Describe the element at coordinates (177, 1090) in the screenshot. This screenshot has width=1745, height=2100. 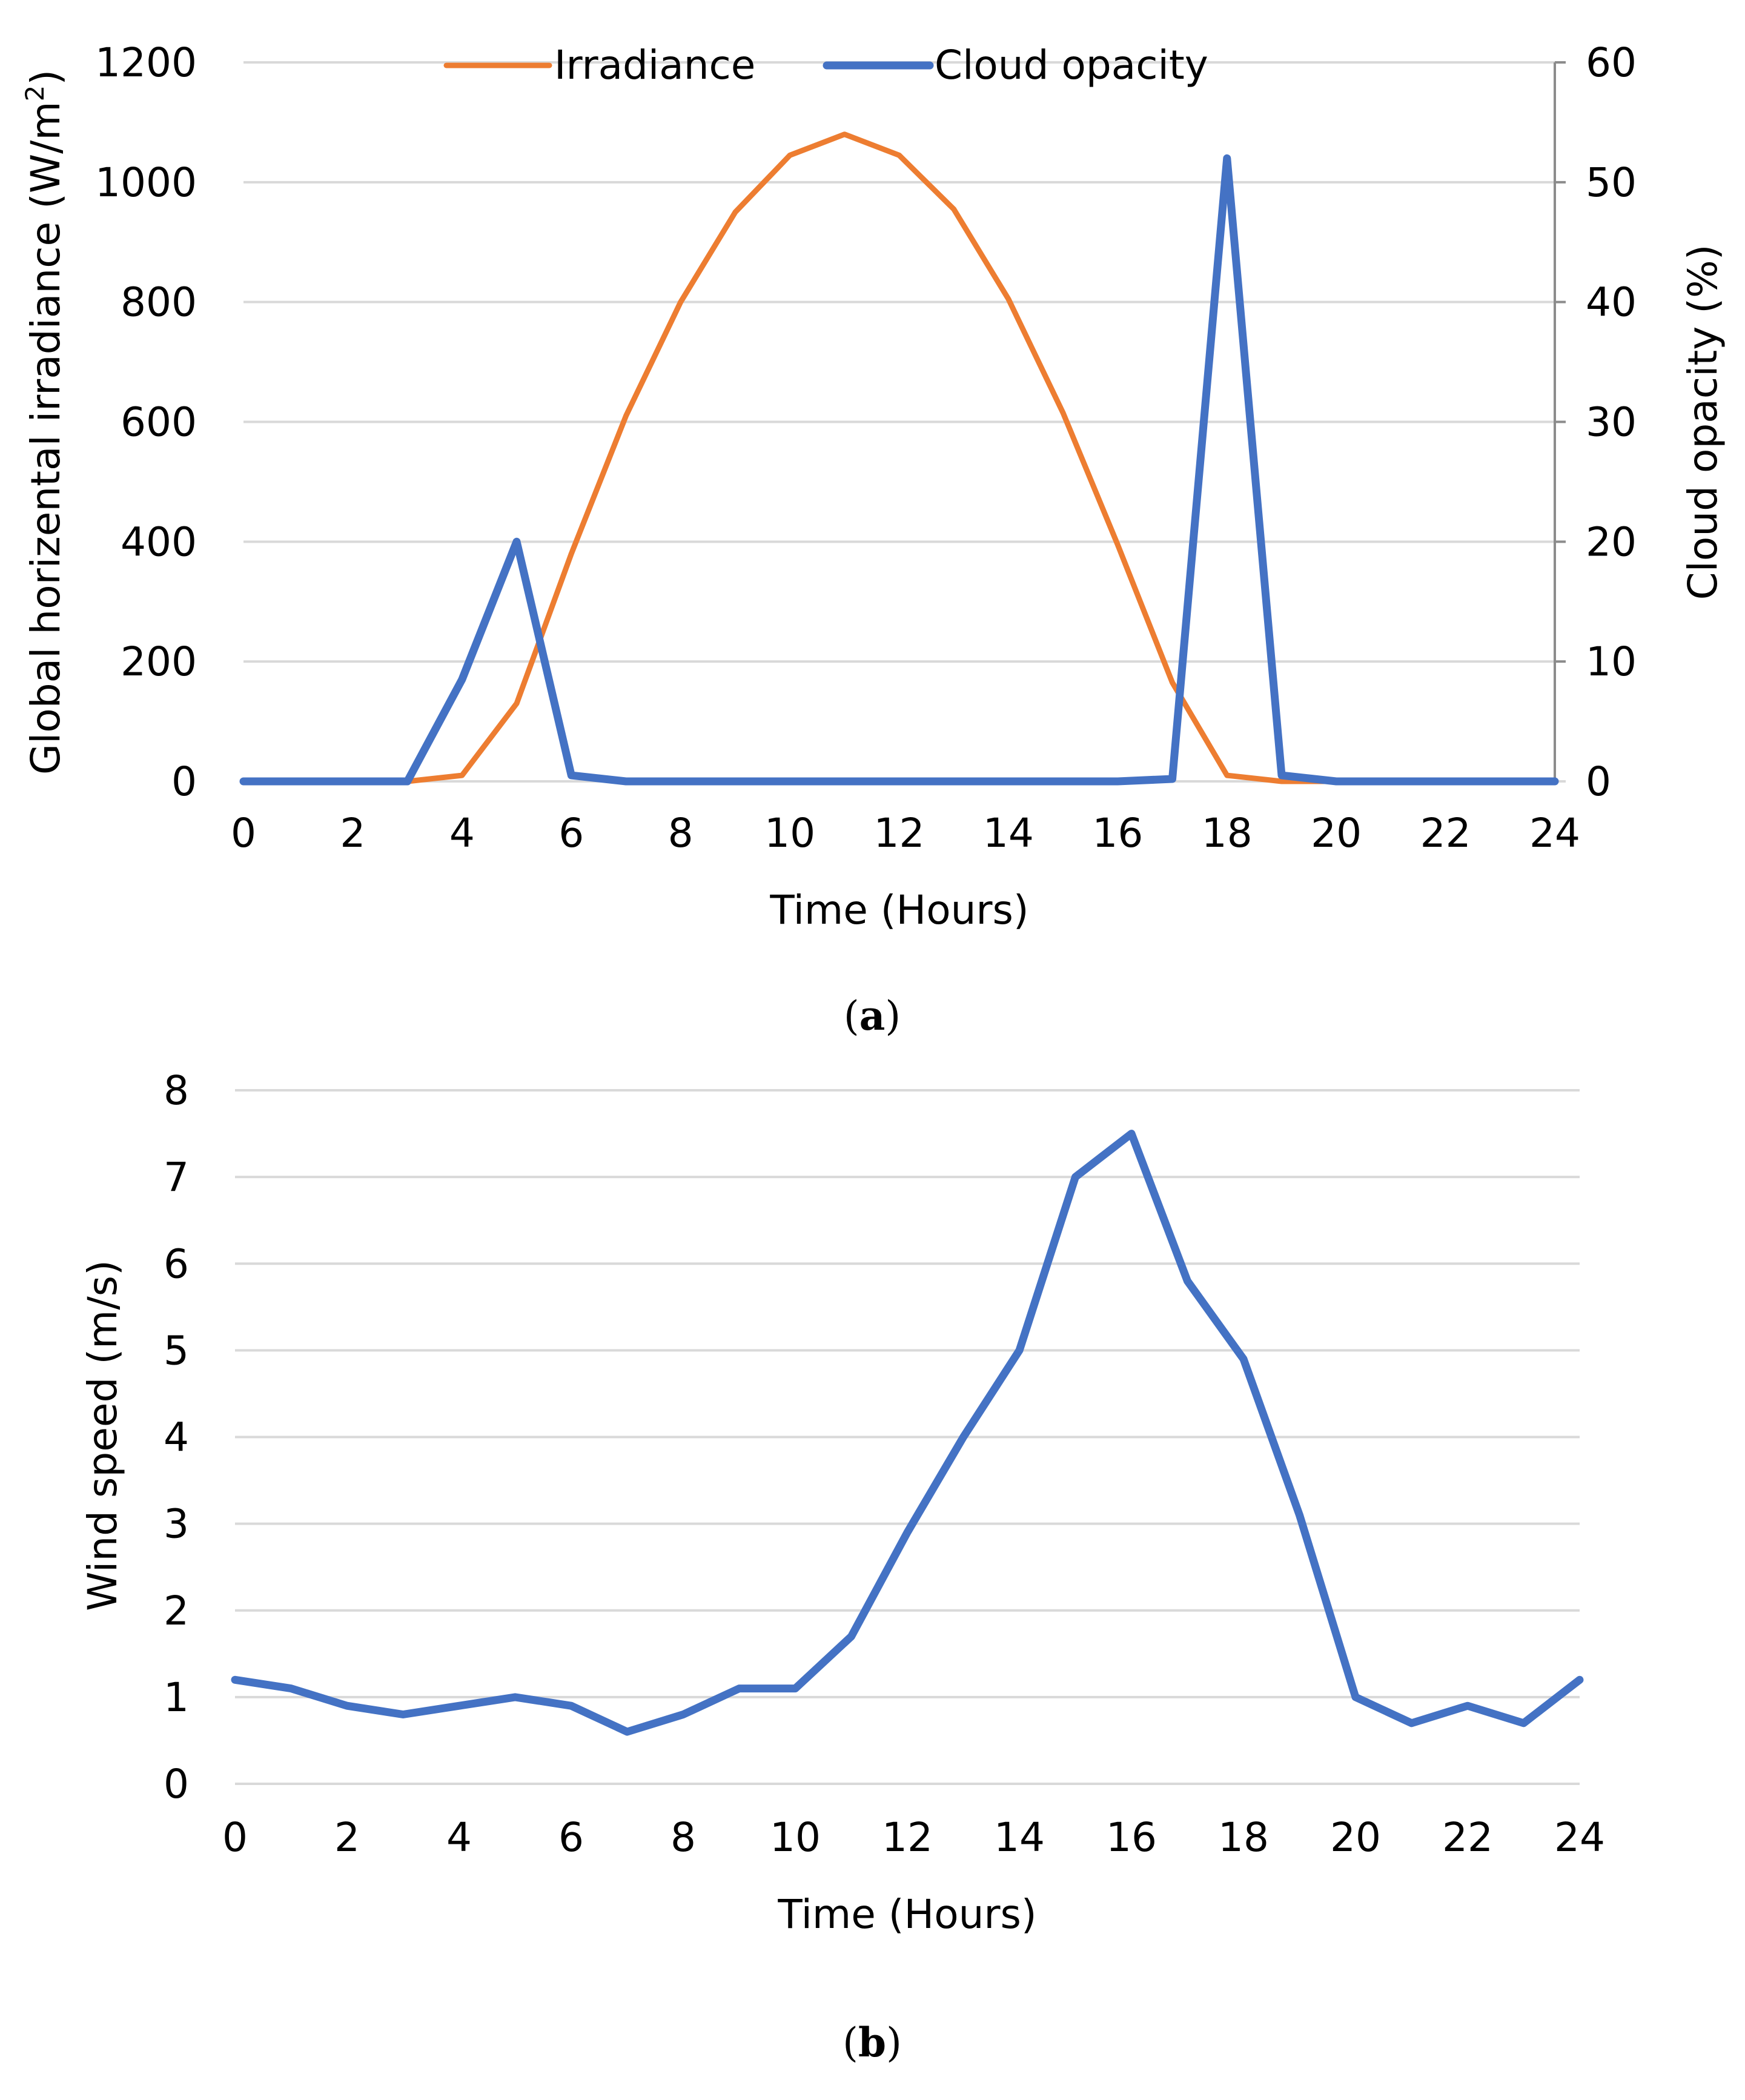
I see `y-tick-label: 8` at that location.